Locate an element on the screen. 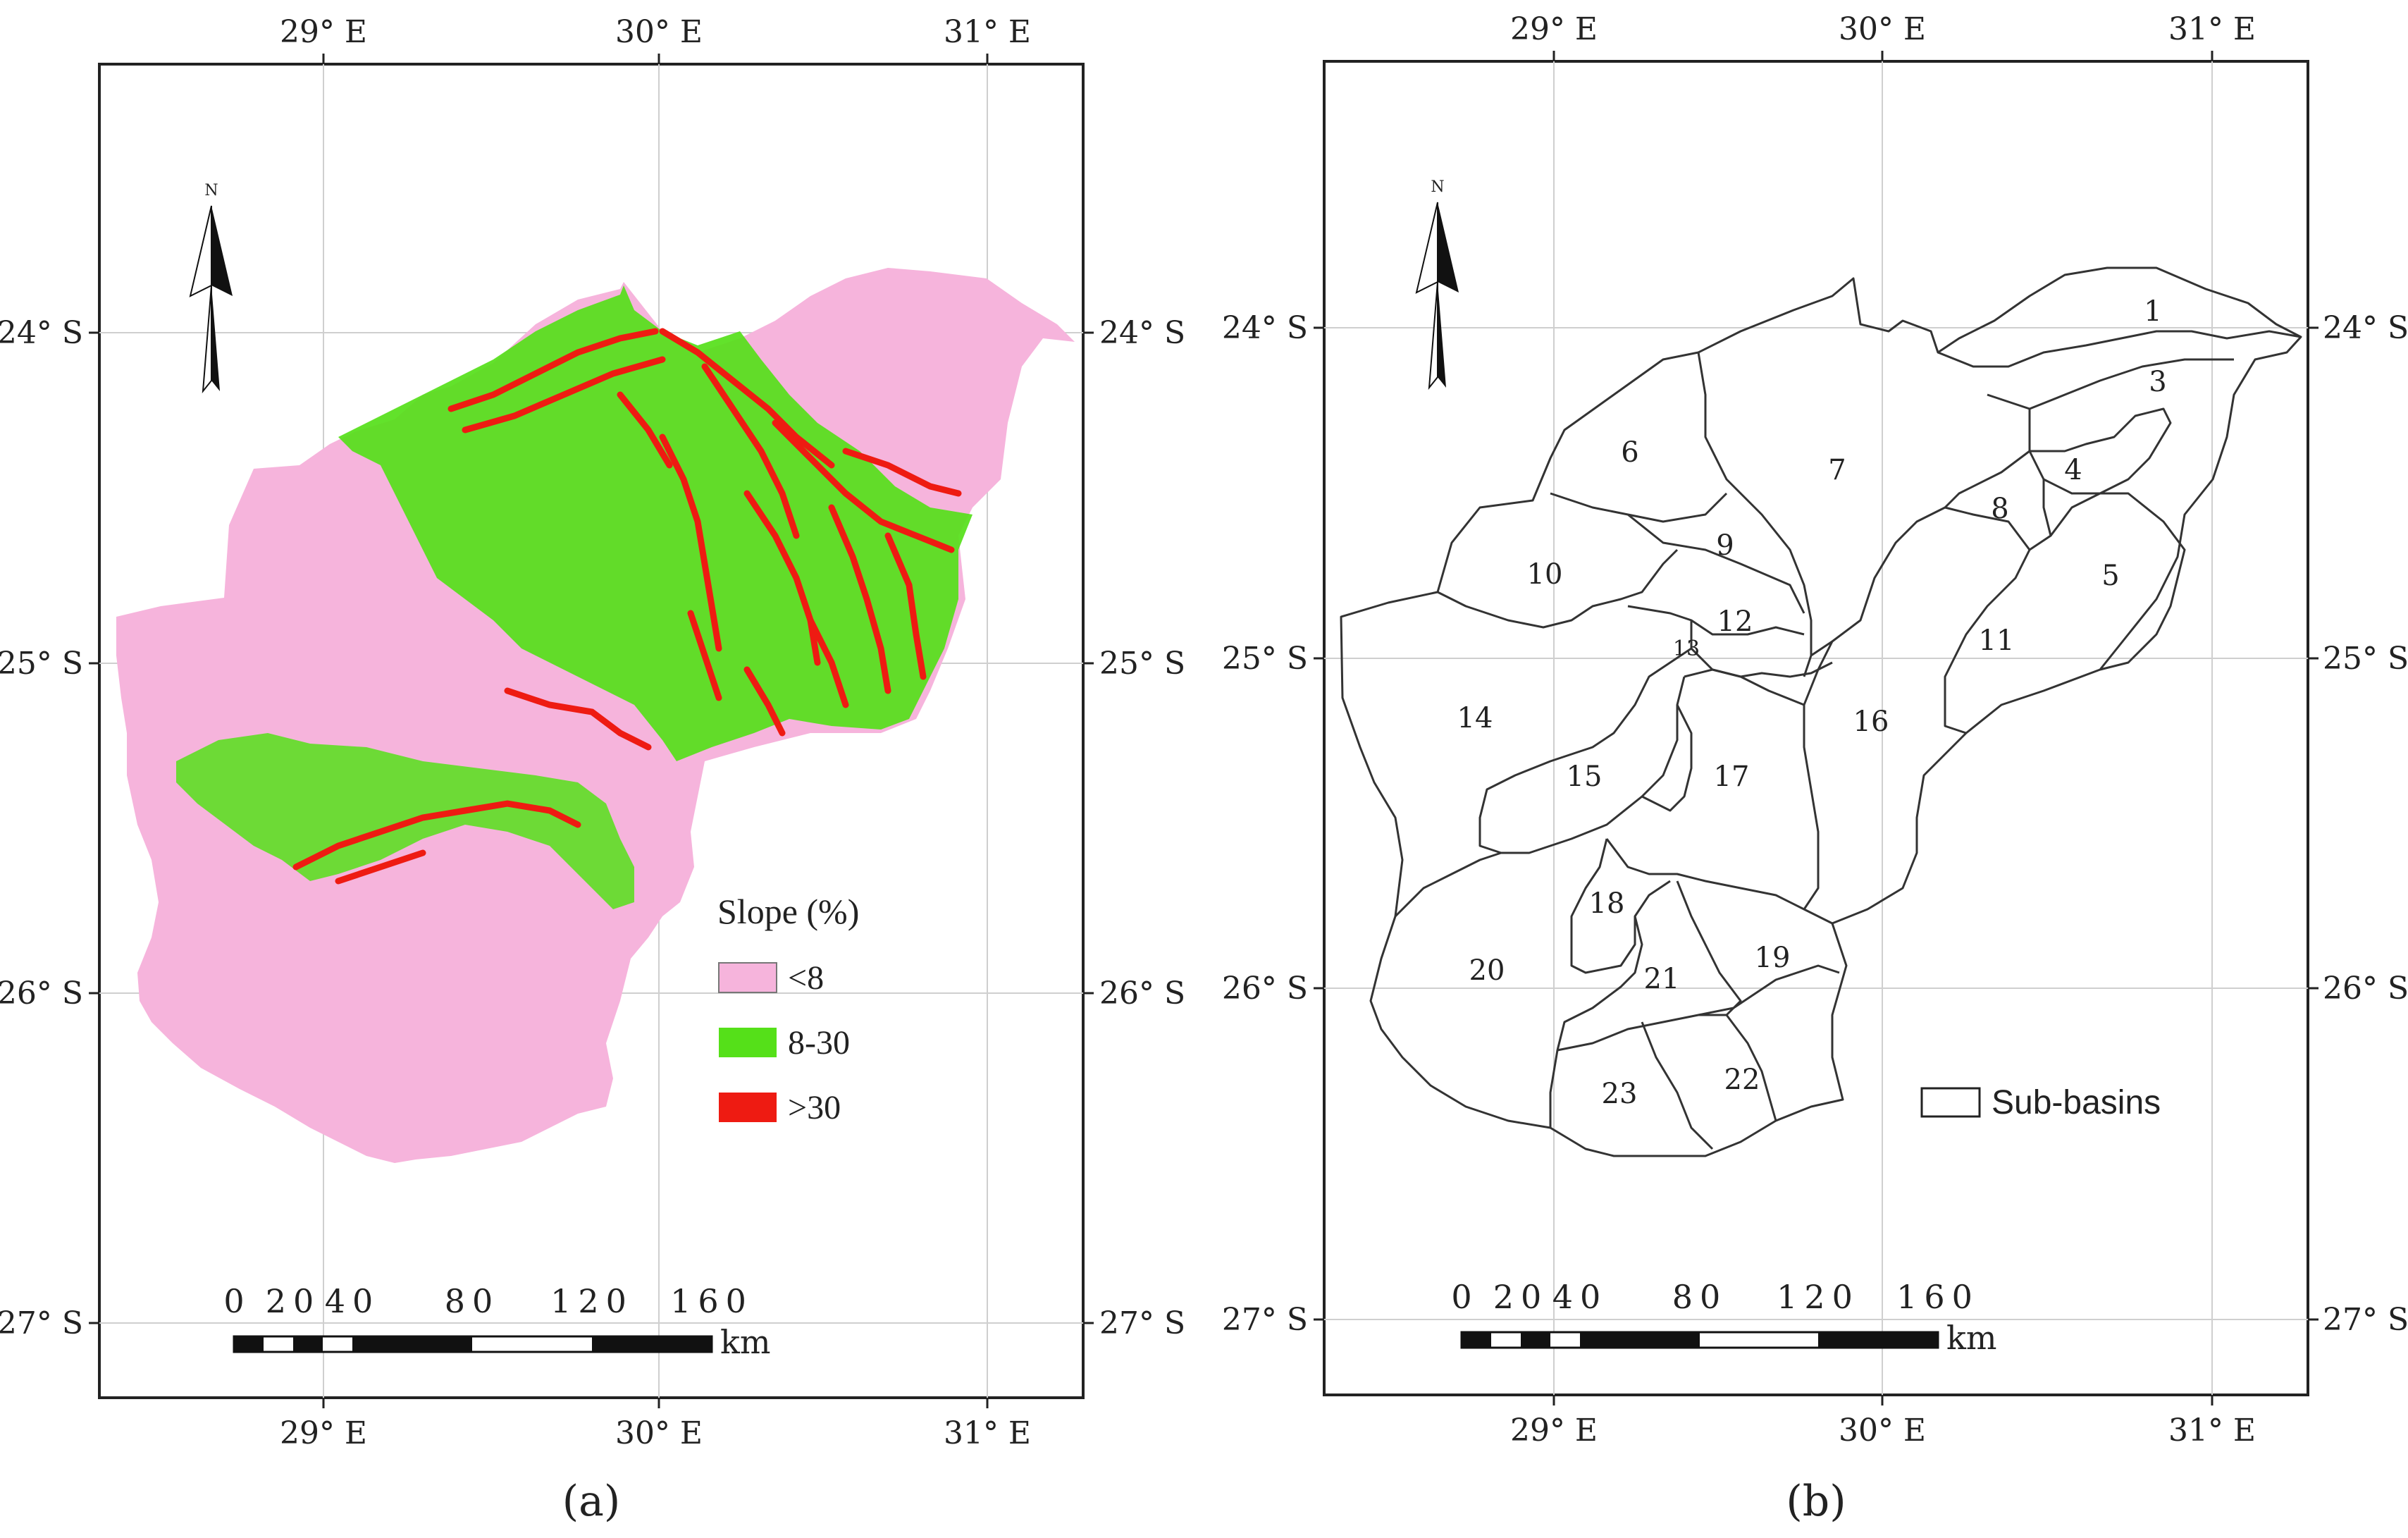 Image resolution: width=2408 pixels, height=1538 pixels. b-lat-left-26: 26° S is located at coordinates (1265, 989).